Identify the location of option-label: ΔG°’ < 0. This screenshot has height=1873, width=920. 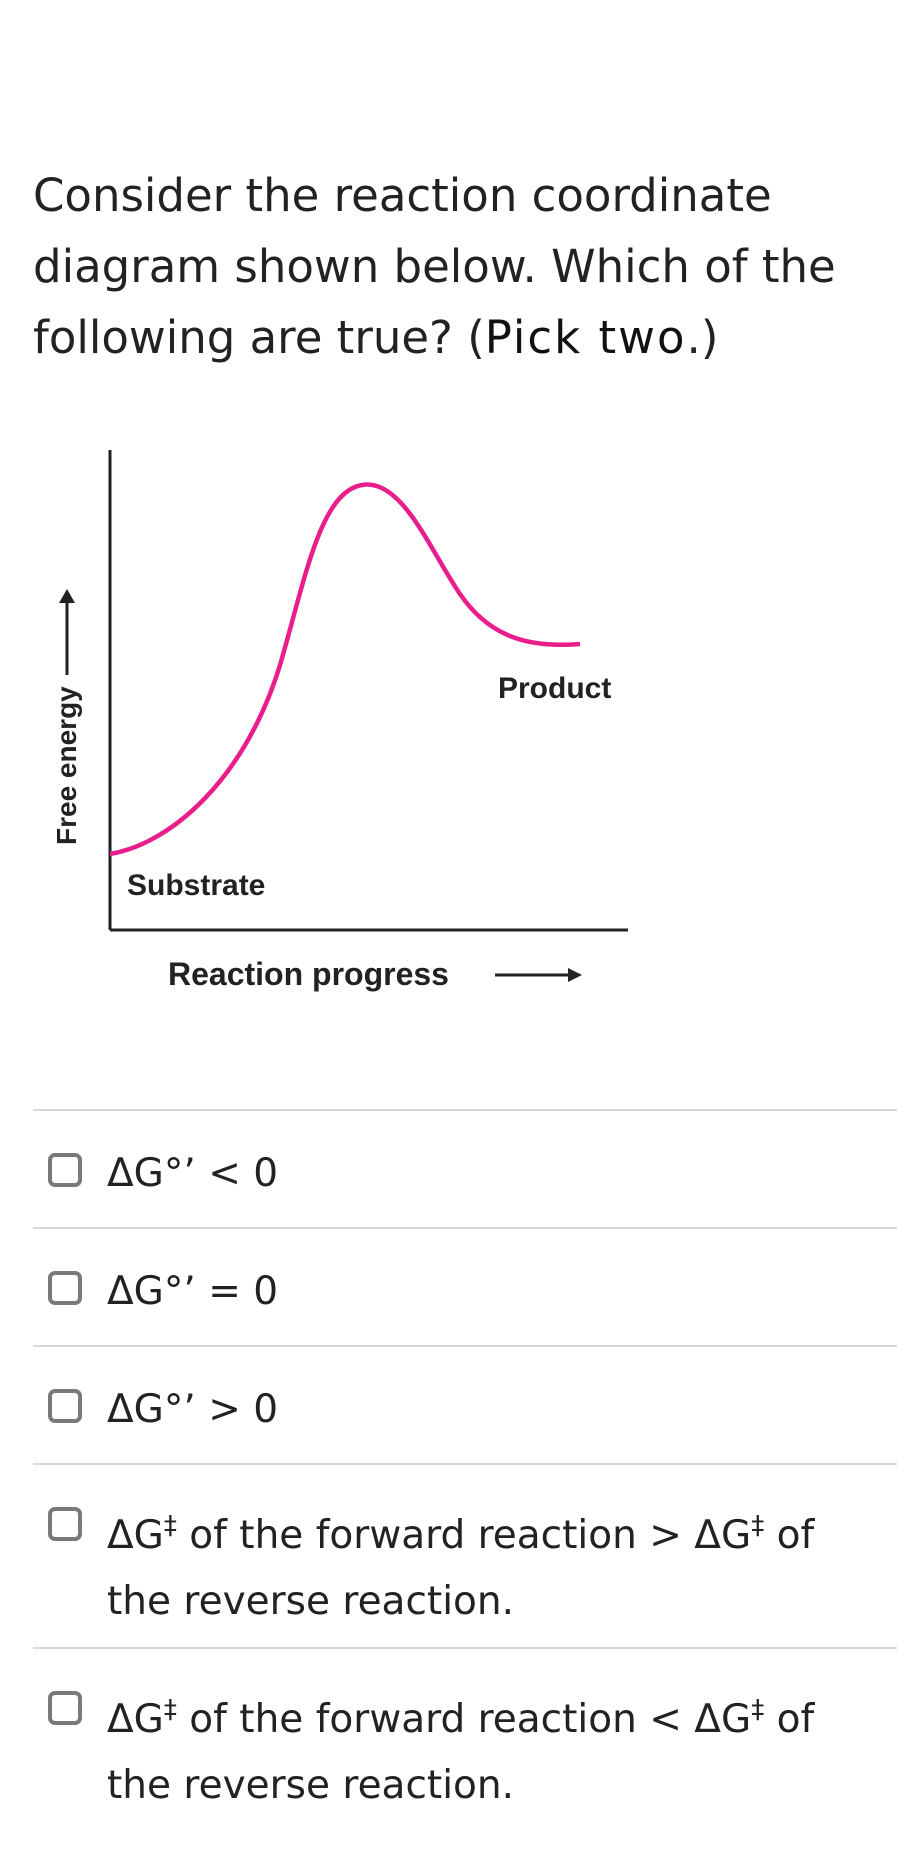
(193, 1173).